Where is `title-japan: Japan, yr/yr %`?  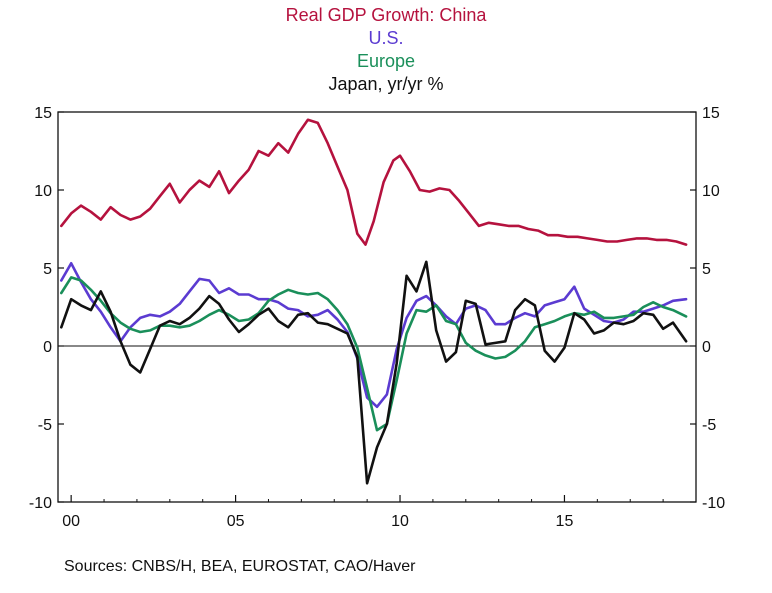
title-japan: Japan, yr/yr % is located at coordinates (386, 84).